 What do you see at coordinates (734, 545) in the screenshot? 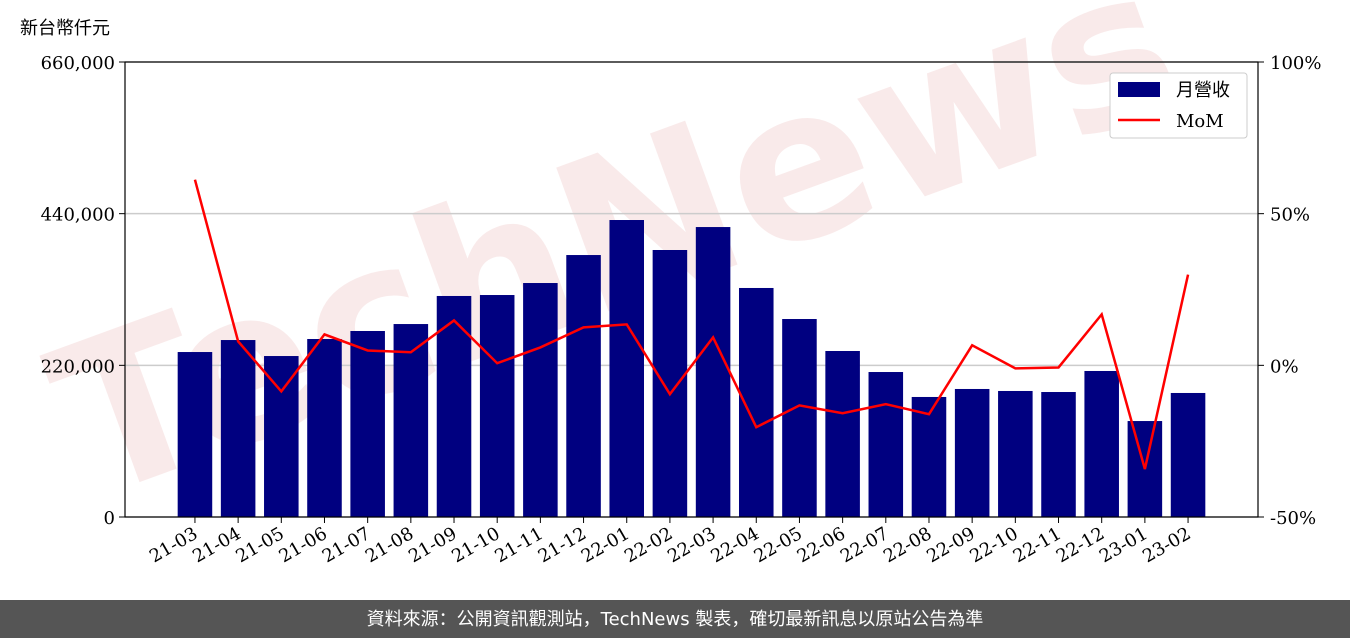
I see `x-tick-label: 22-04` at bounding box center [734, 545].